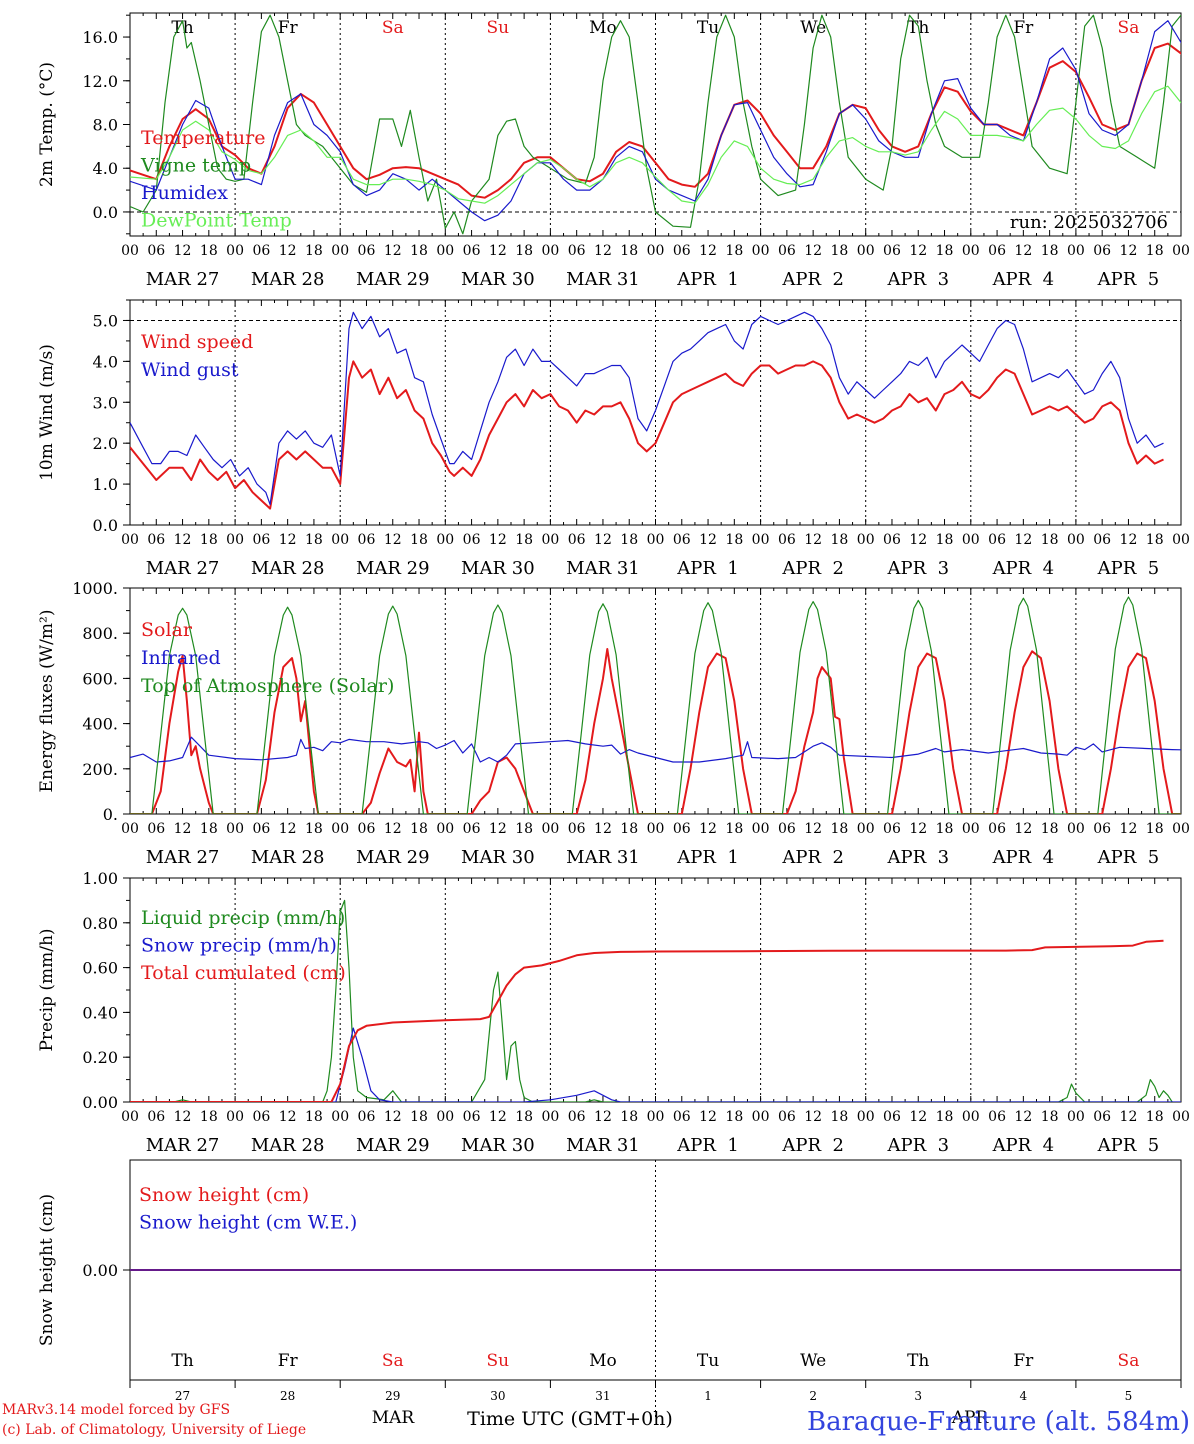  What do you see at coordinates (813, 1396) in the screenshot?
I see `day-number-label: 2` at bounding box center [813, 1396].